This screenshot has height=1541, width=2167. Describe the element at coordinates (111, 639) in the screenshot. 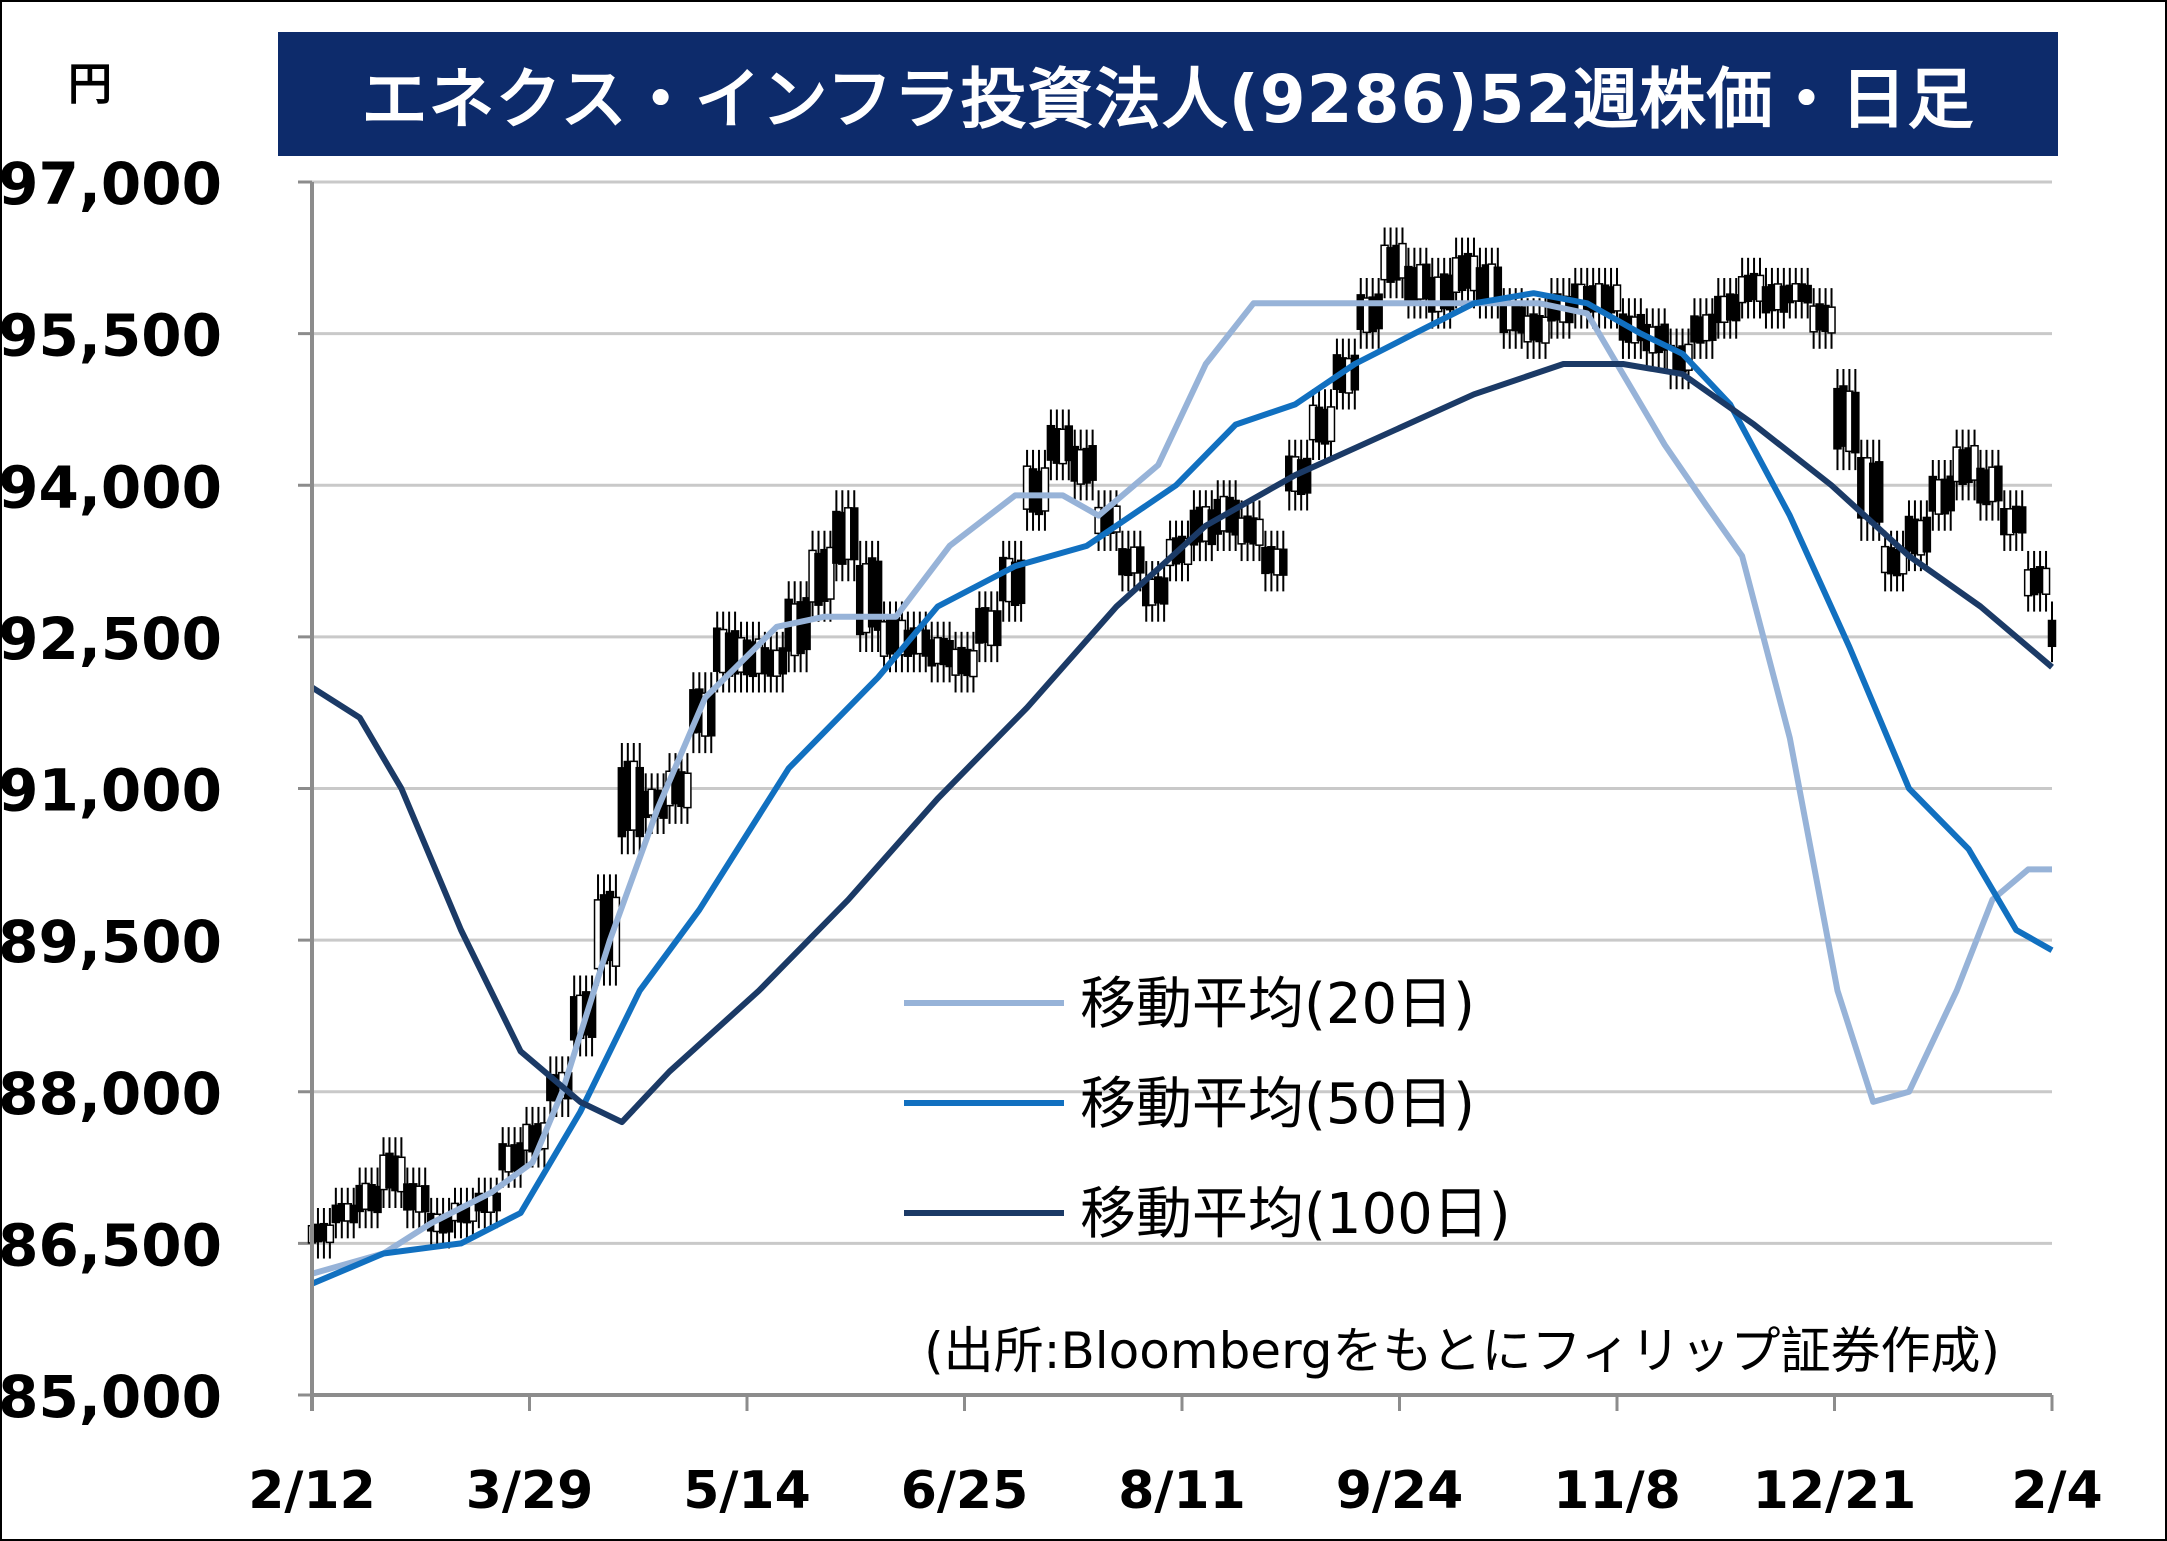

I see `y-tick-label: 92,500` at that location.